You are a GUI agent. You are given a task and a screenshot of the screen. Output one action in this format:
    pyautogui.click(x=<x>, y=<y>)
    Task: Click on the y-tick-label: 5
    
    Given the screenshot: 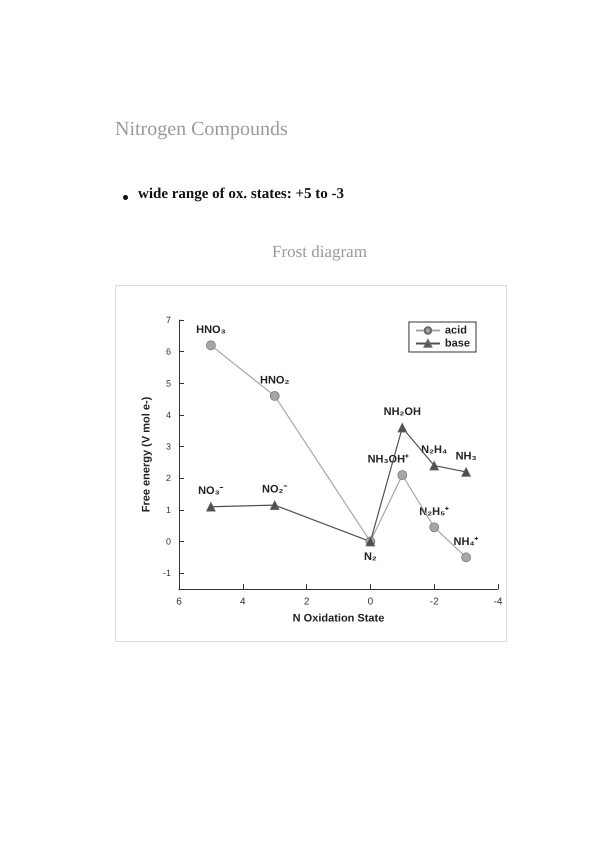 What is the action you would take?
    pyautogui.click(x=168, y=383)
    